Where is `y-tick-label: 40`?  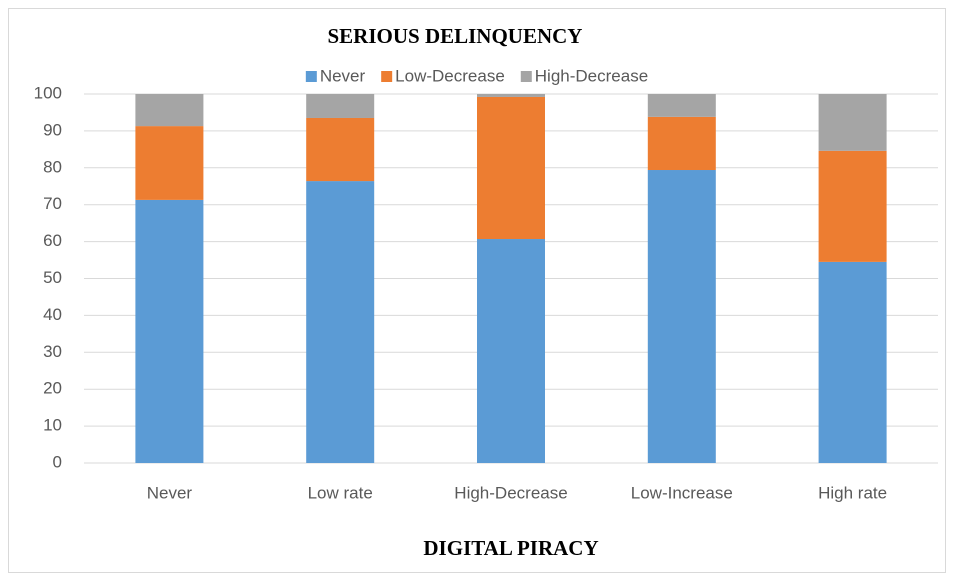
y-tick-label: 40 is located at coordinates (52, 314).